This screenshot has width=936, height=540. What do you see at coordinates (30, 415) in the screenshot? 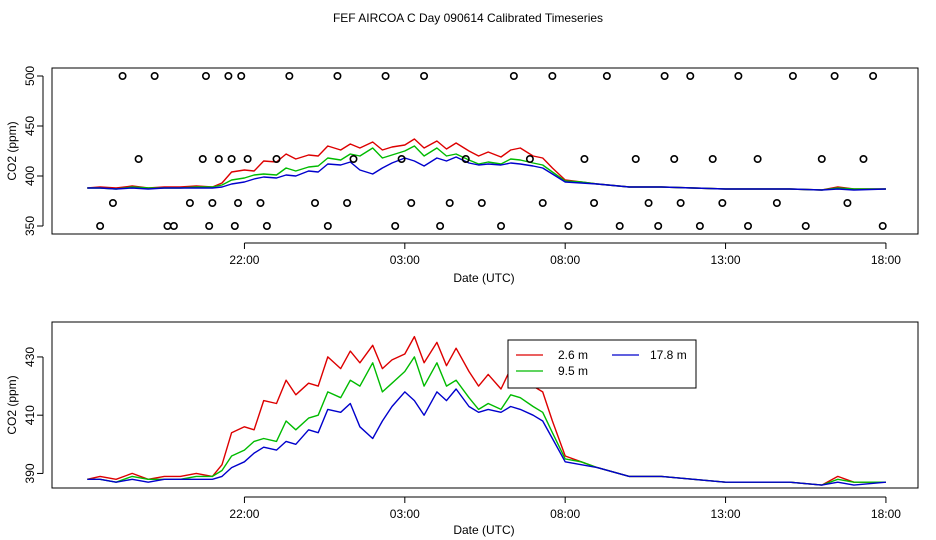
I see `y-tick-label: 410` at bounding box center [30, 415].